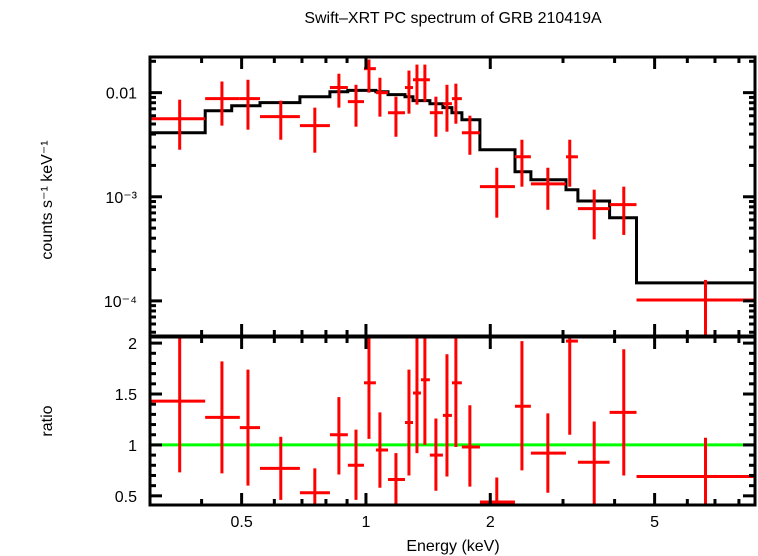 This screenshot has height=556, width=758. What do you see at coordinates (126, 497) in the screenshot?
I see `y-tick-label: 0.5` at bounding box center [126, 497].